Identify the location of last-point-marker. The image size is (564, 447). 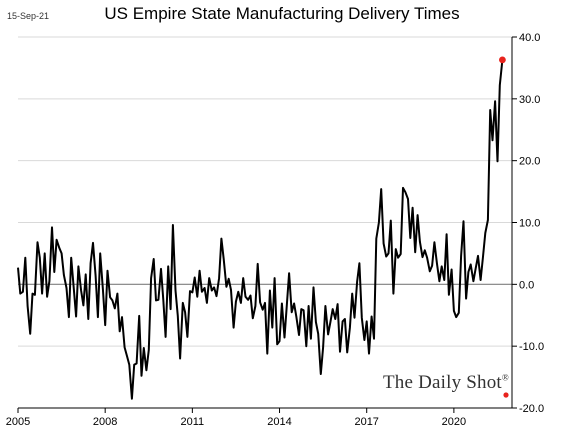
(502, 60).